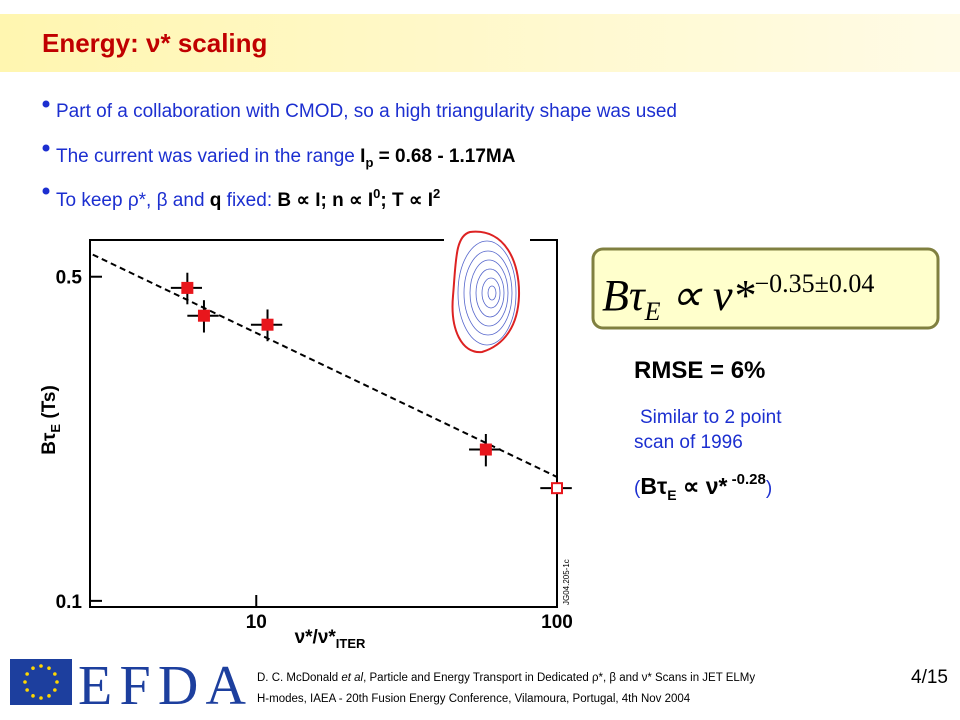  I want to click on plasma-shape, so click(487, 293).